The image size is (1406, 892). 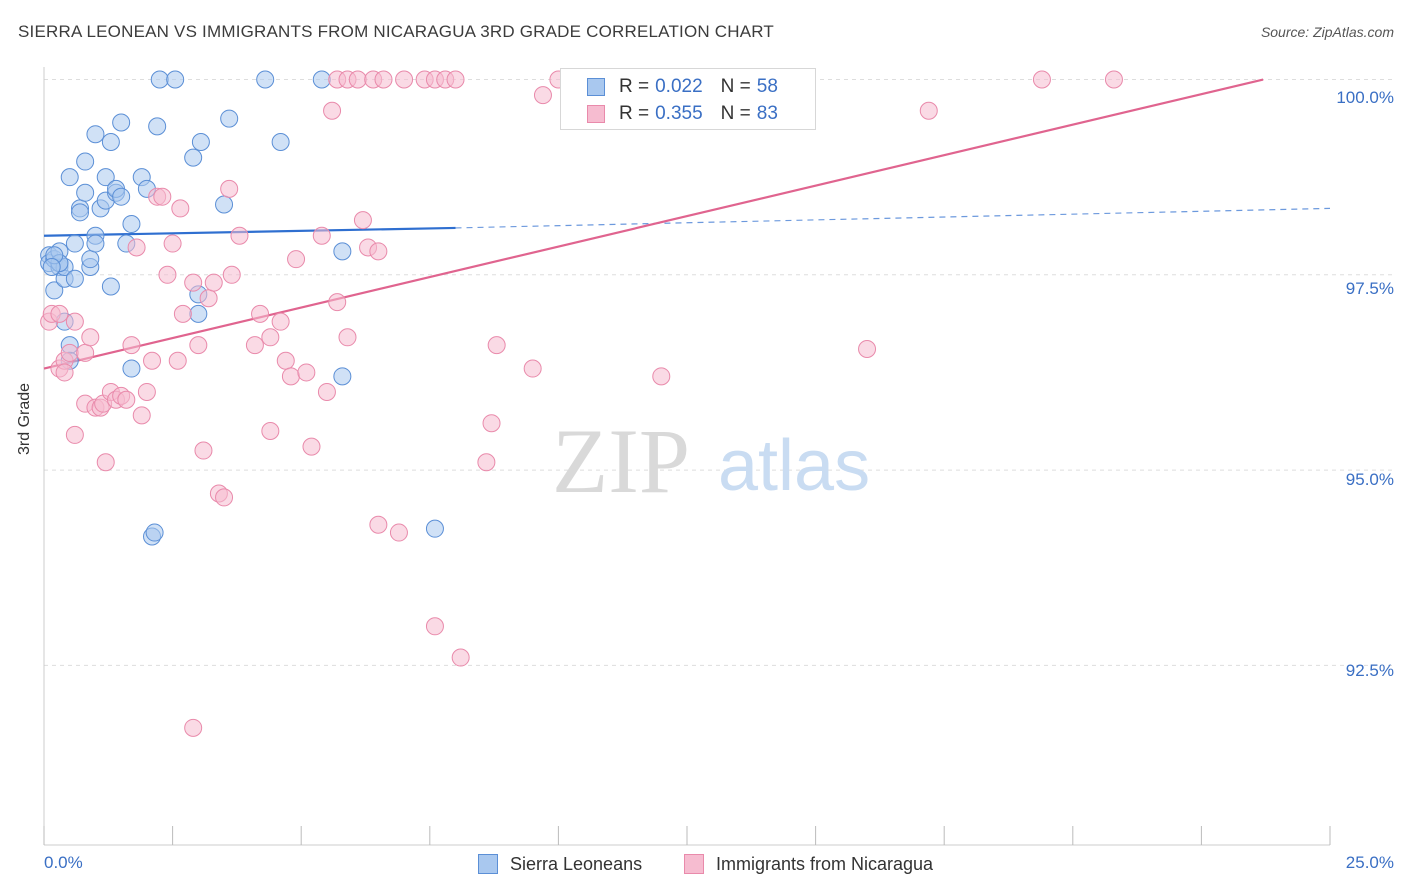 I want to click on source-label: Source: ZipAtlas.com, so click(x=1327, y=32).